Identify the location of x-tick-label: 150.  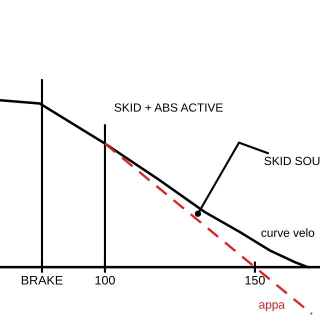
(255, 280).